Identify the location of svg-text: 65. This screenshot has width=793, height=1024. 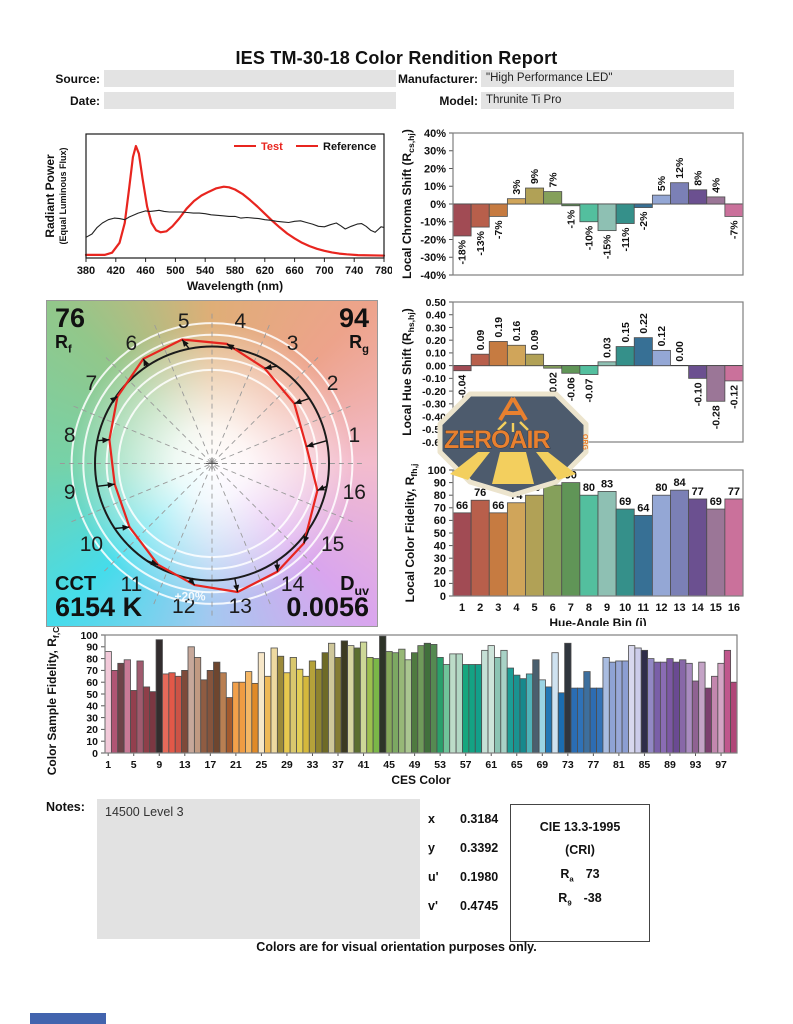
(517, 765).